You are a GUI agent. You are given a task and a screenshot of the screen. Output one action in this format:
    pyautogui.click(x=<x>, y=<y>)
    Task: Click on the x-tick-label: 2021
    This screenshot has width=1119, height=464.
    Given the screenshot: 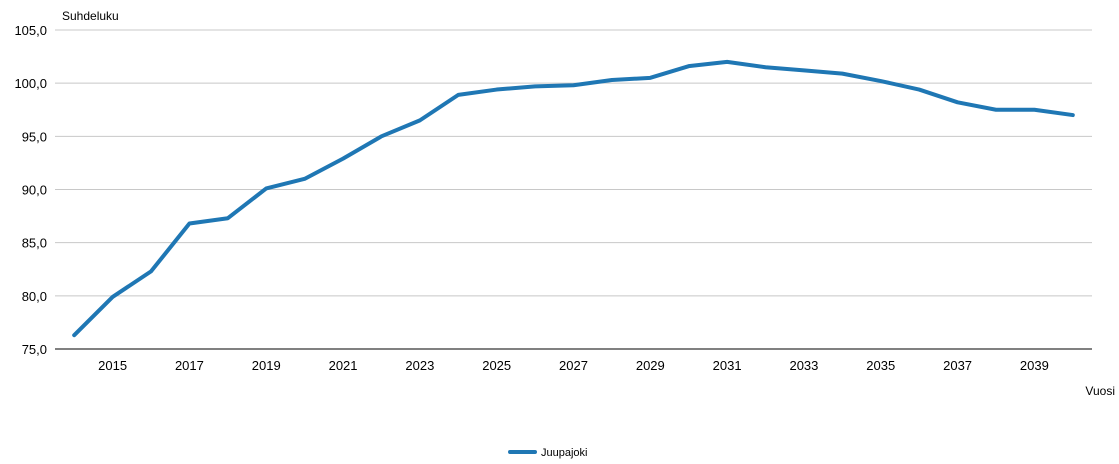 What is the action you would take?
    pyautogui.click(x=343, y=365)
    